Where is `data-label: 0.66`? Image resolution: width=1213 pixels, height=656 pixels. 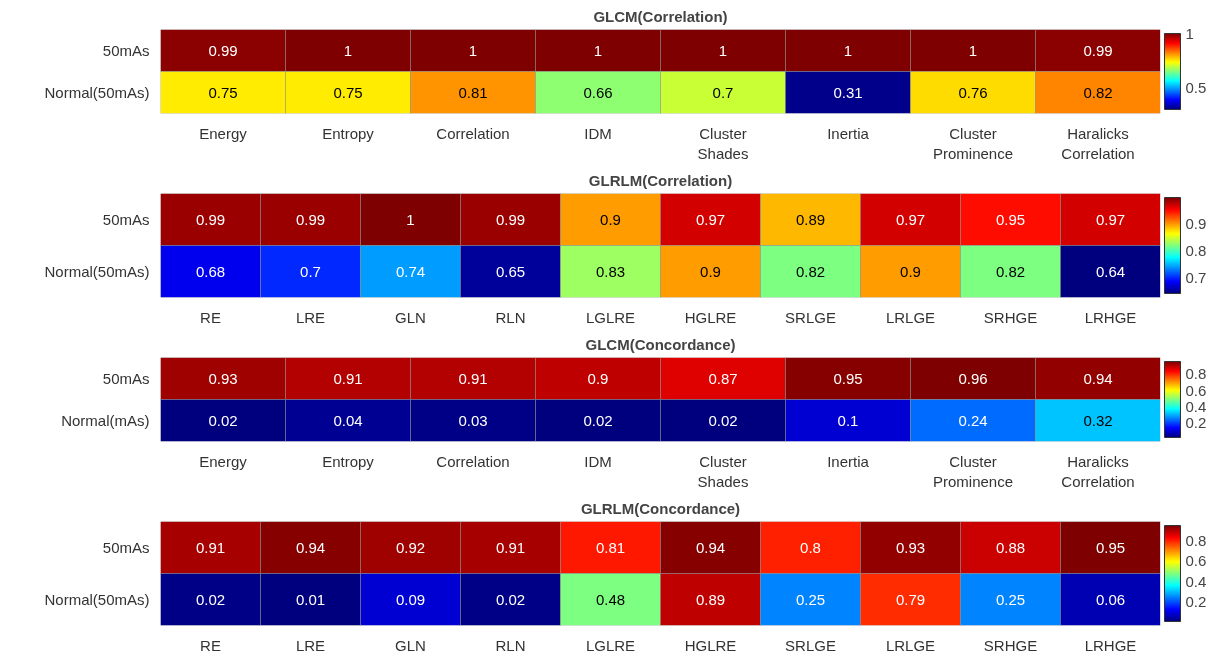
data-label: 0.66 is located at coordinates (598, 92).